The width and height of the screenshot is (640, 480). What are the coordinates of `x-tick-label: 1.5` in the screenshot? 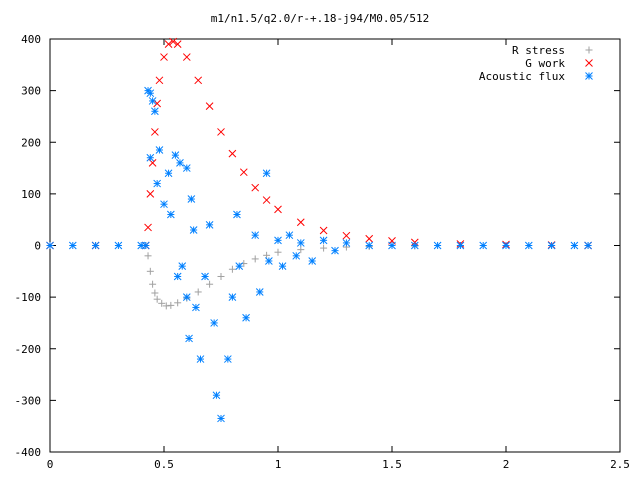 It's located at (392, 464).